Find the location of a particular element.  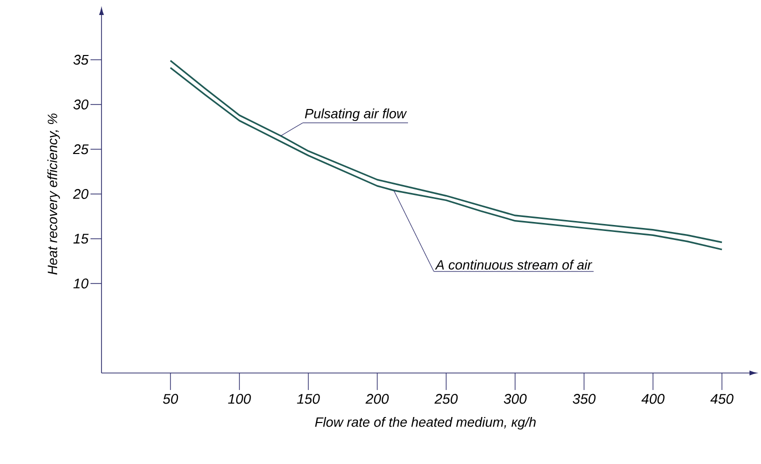

y-tick-label: 15 is located at coordinates (81, 239).